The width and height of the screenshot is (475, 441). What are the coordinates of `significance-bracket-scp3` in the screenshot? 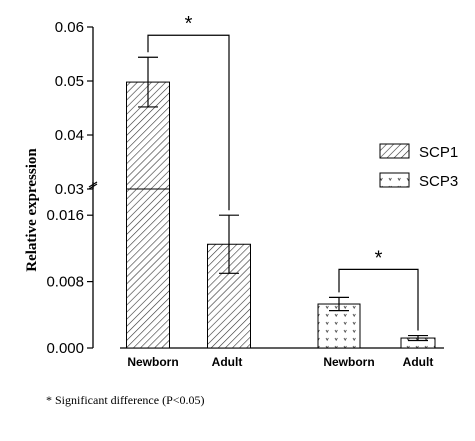 It's located at (378, 299).